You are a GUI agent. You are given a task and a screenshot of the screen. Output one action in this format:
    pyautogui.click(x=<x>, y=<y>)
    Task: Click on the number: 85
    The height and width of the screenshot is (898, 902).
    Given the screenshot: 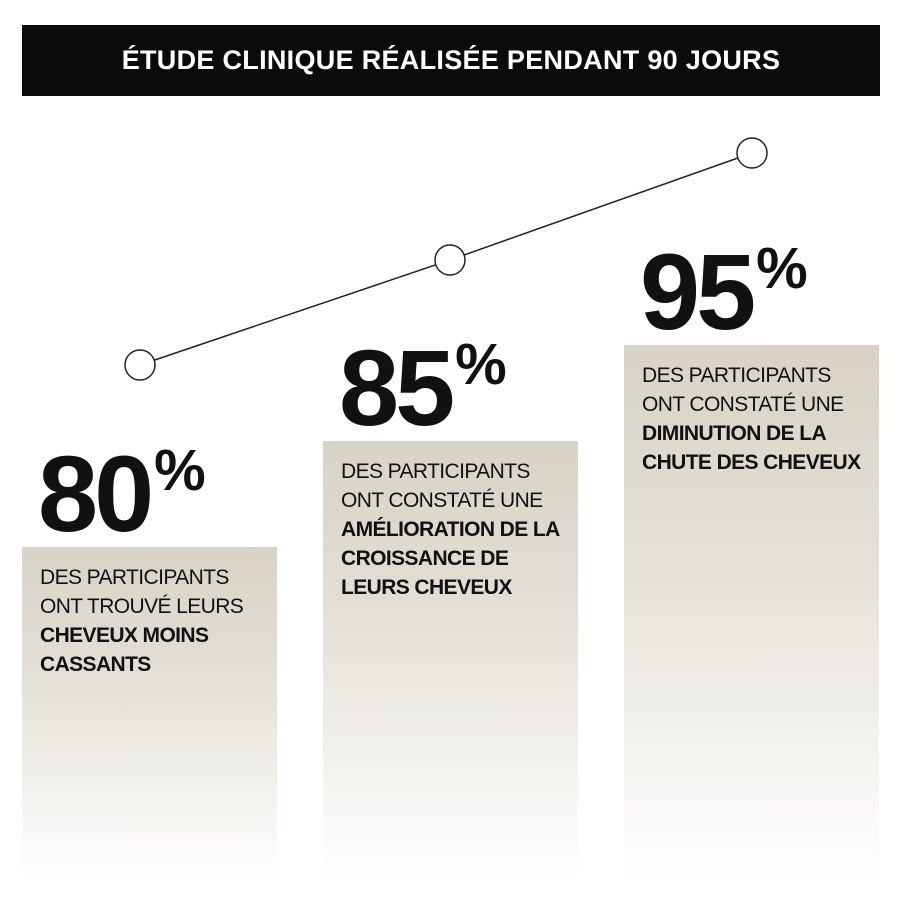 What is the action you would take?
    pyautogui.click(x=397, y=387)
    